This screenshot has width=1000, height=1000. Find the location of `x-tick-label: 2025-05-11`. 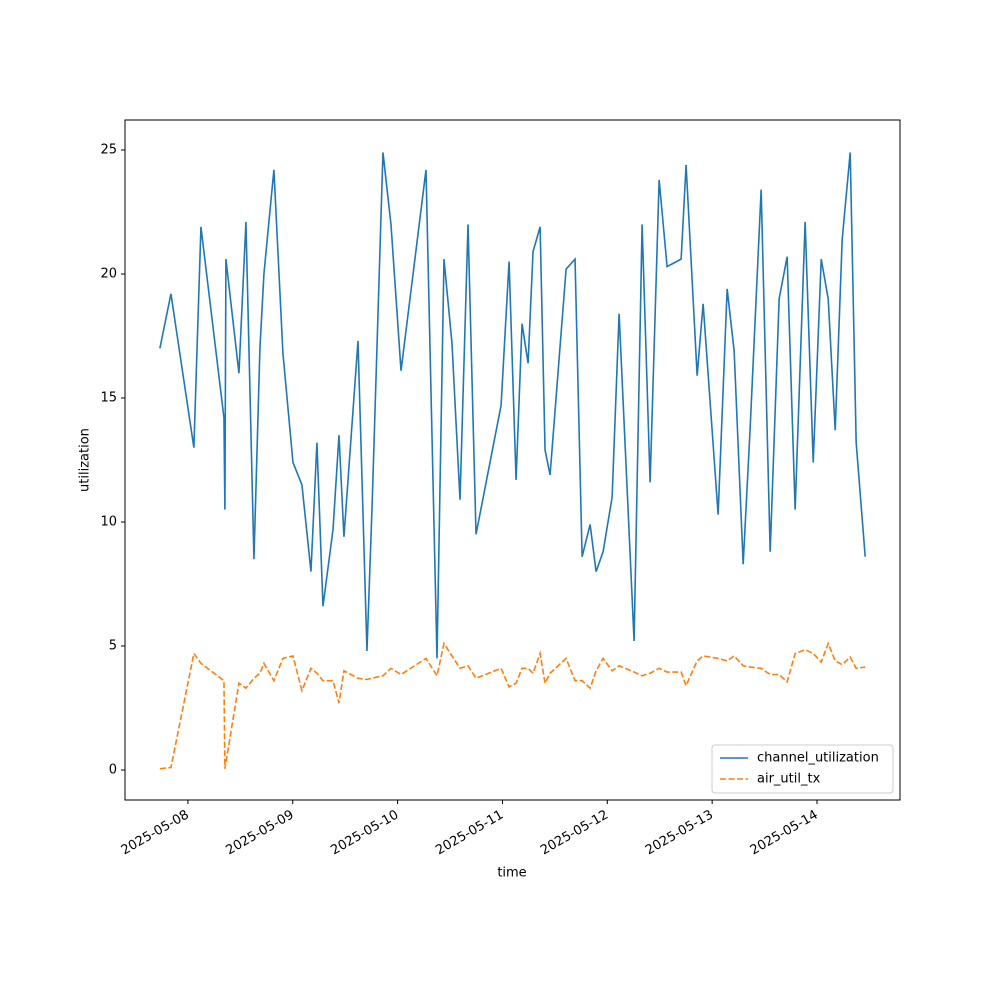

x-tick-label: 2025-05-11 is located at coordinates (469, 833).